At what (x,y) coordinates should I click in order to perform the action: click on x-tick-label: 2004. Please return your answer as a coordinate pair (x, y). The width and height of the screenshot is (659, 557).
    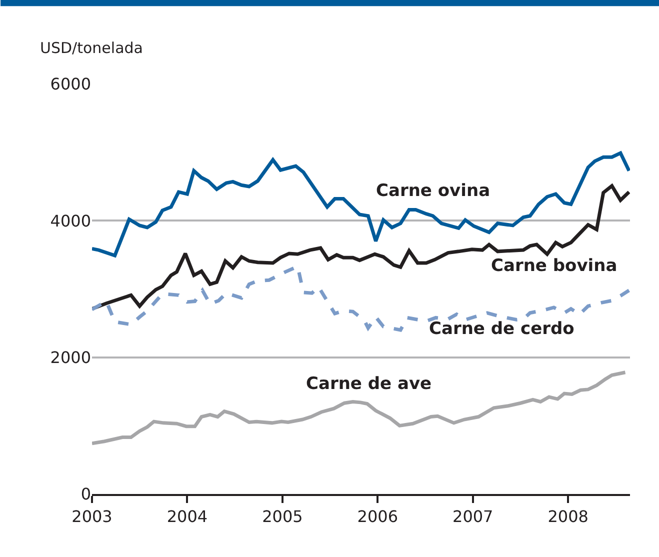
    Looking at the image, I should click on (187, 516).